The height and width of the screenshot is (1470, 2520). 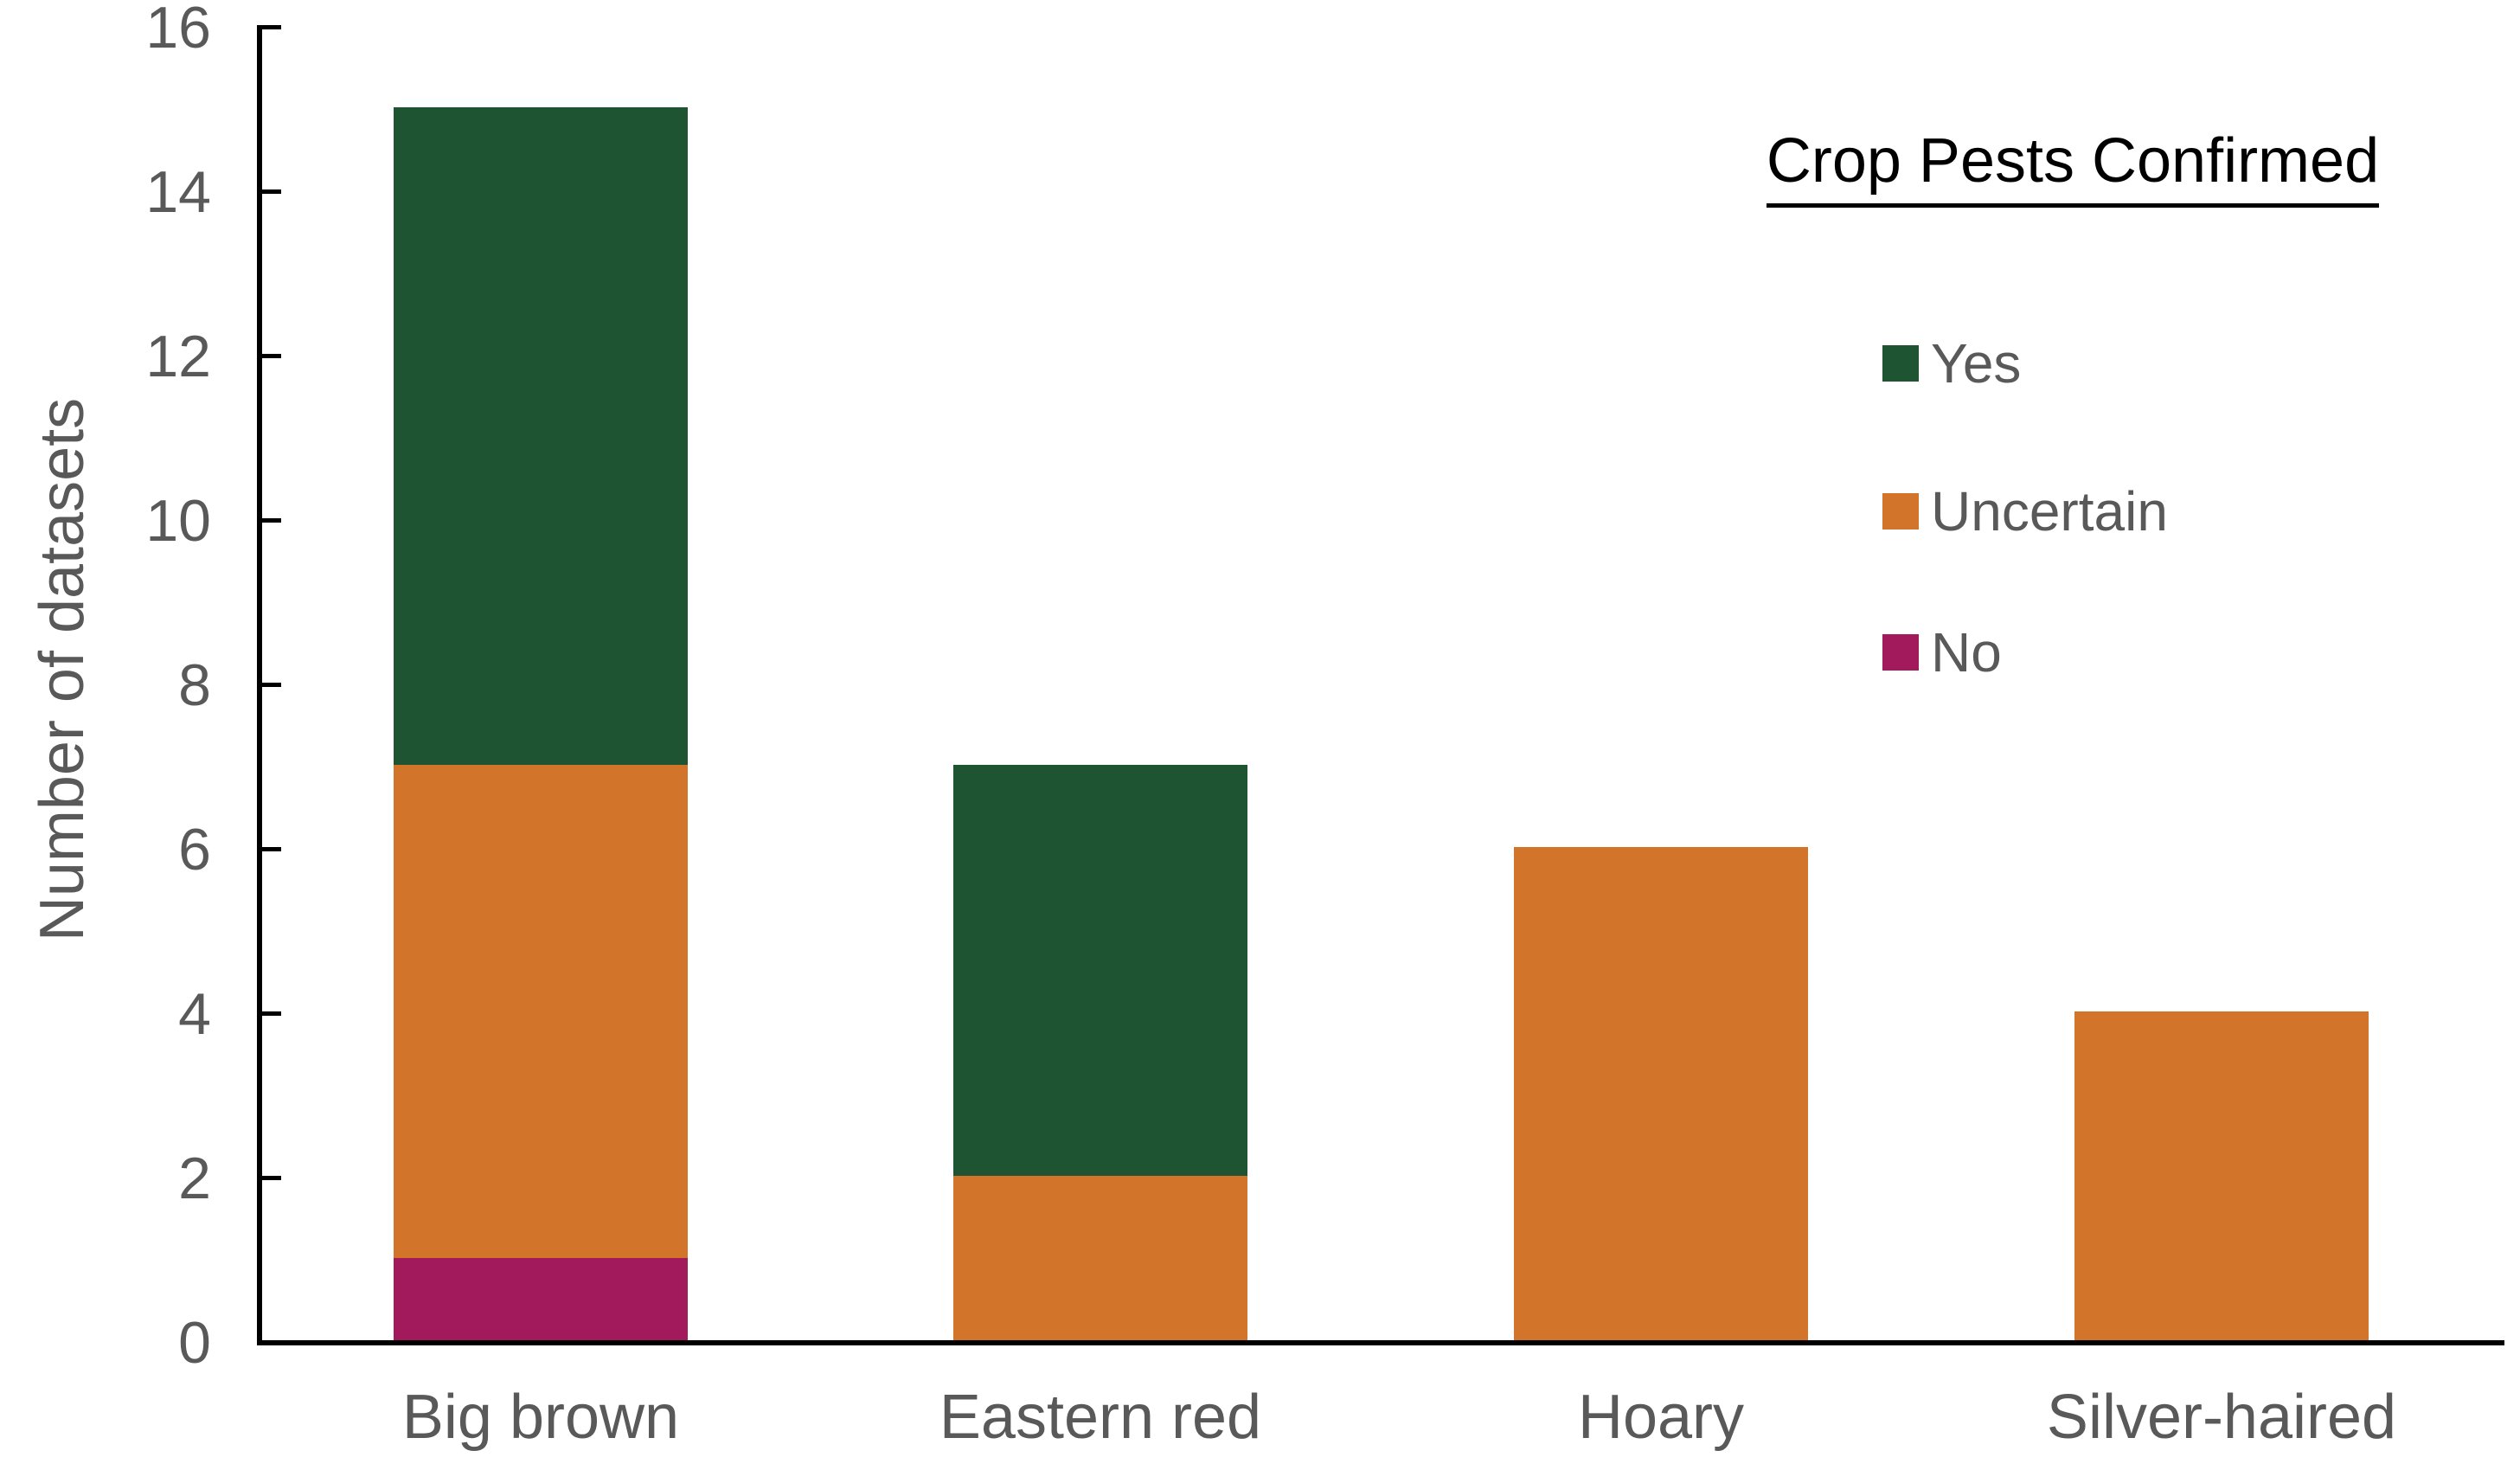 What do you see at coordinates (178, 356) in the screenshot?
I see `y-tick-label-12: 12` at bounding box center [178, 356].